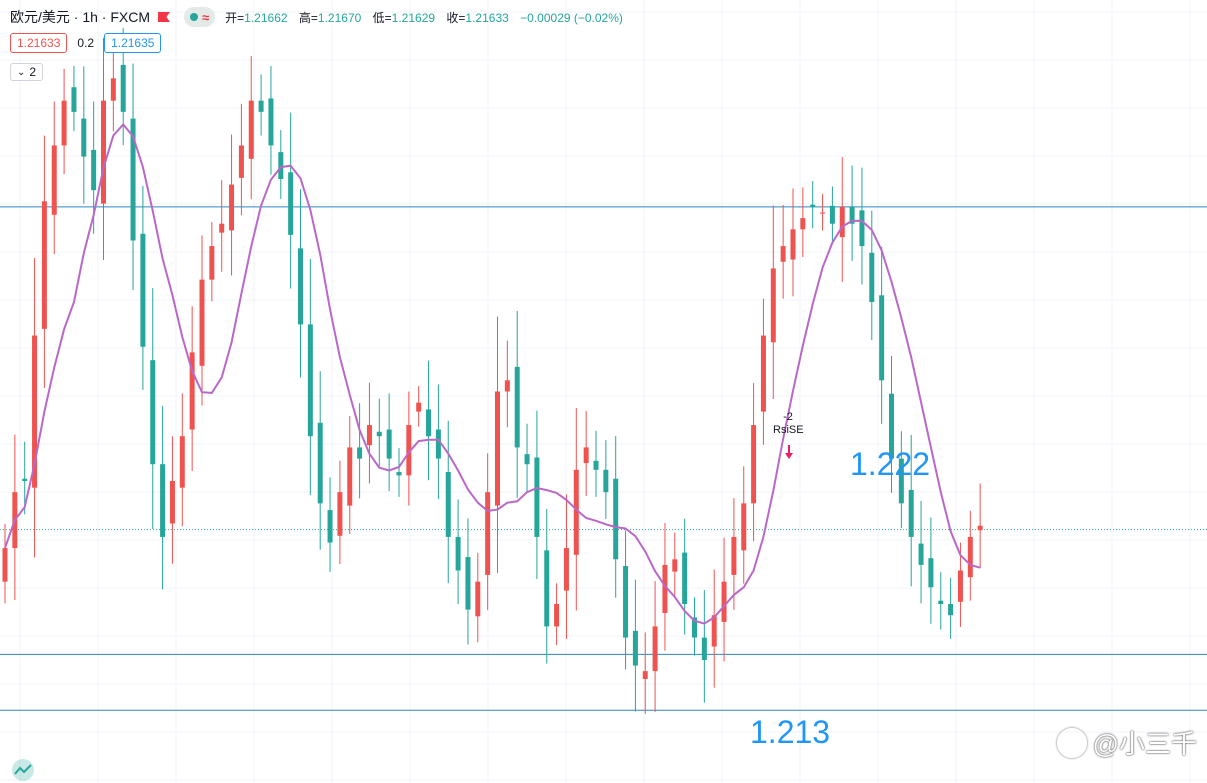  What do you see at coordinates (27, 72) in the screenshot?
I see `indicators-toggle-button: ⌄ 2` at bounding box center [27, 72].